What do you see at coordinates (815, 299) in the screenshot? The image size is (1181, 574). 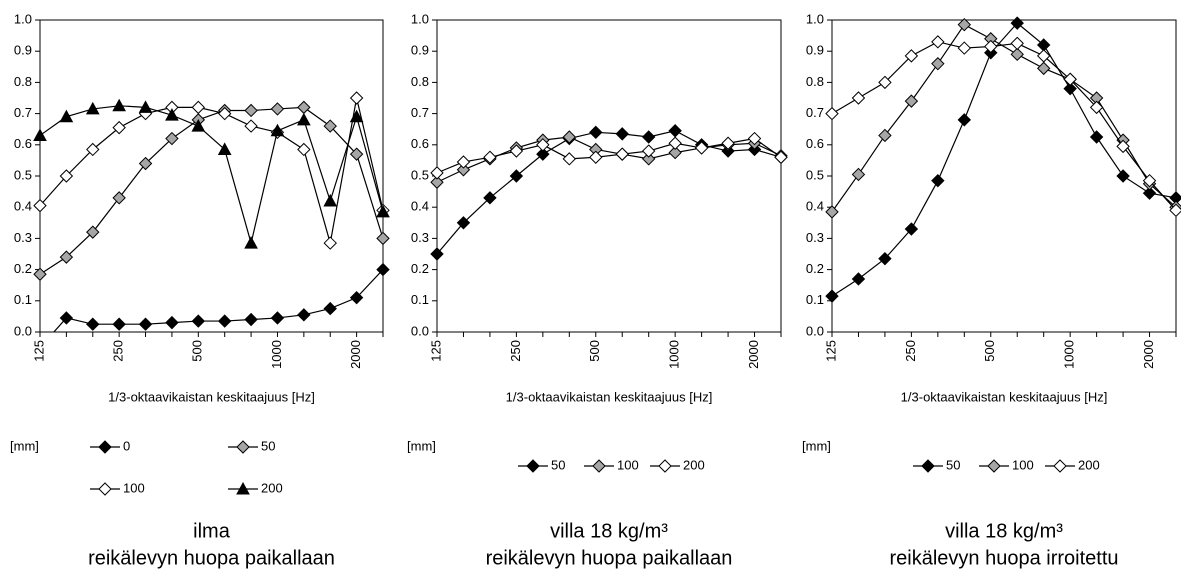 I see `y-tick-label: 0.1` at bounding box center [815, 299].